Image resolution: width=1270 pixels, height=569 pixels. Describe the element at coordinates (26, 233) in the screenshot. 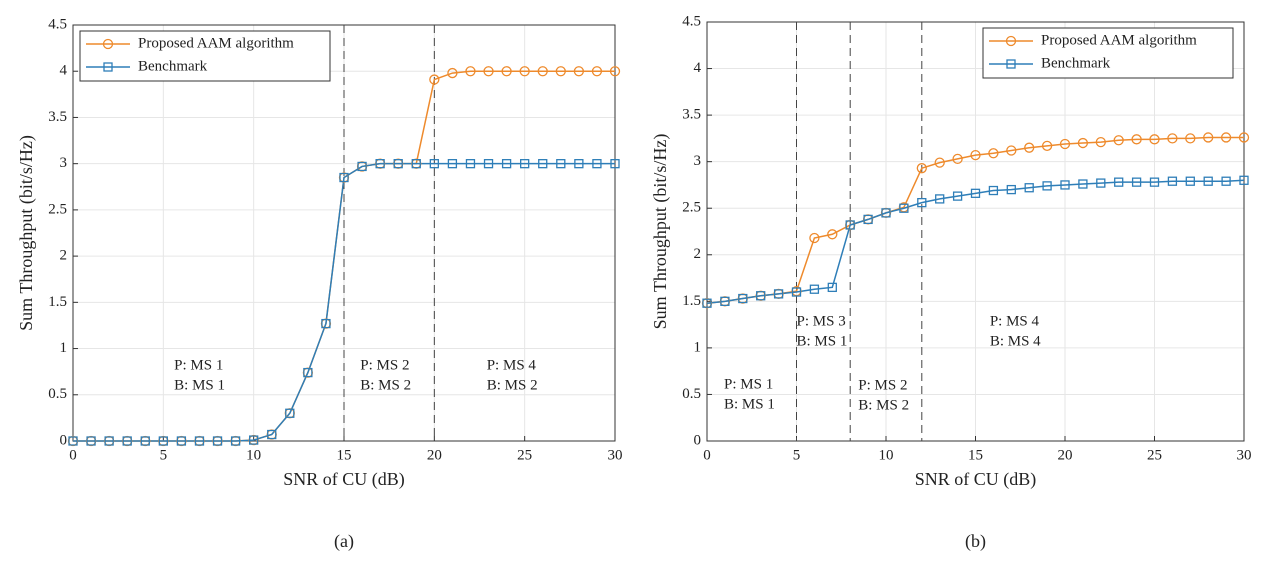

I see `y-axis-label: Sum Throughput (bit/s/Hz)` at that location.